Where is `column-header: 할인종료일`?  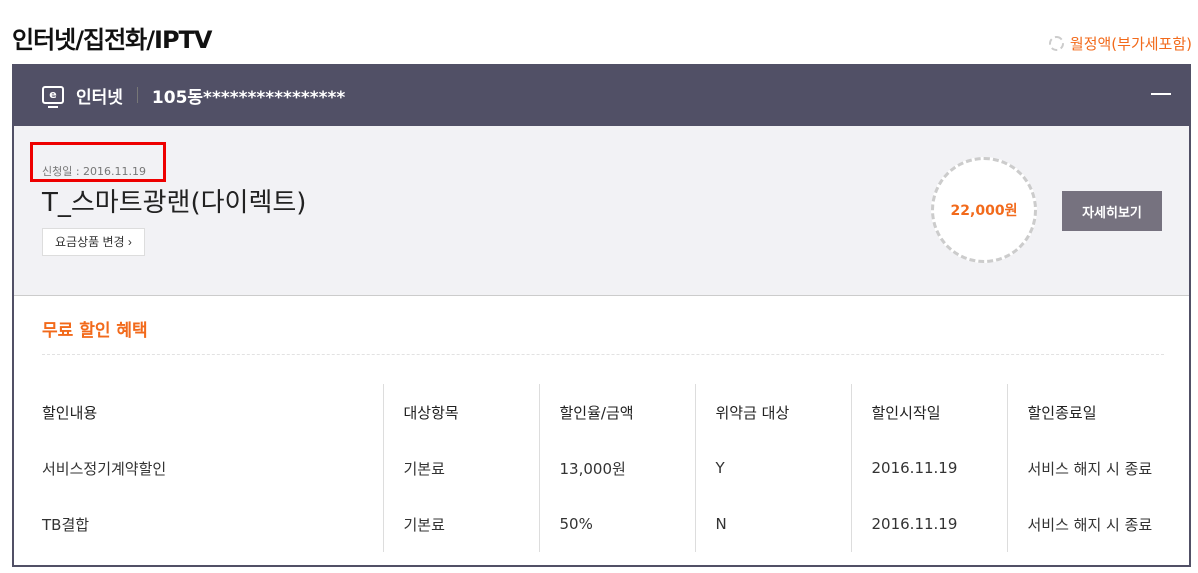 column-header: 할인종료일 is located at coordinates (1086, 412).